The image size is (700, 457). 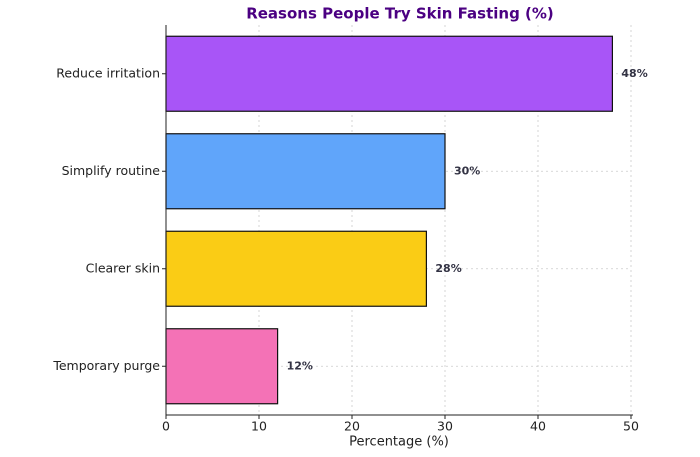 What do you see at coordinates (106, 365) in the screenshot?
I see `y-tick-label: Temporary purge` at bounding box center [106, 365].